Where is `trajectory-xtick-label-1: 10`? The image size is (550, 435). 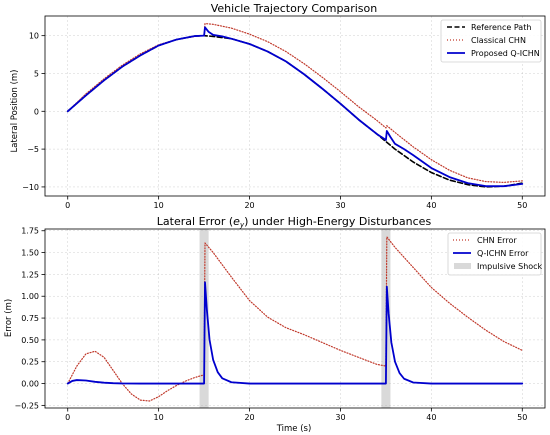 trajectory-xtick-label-1: 10 is located at coordinates (159, 205).